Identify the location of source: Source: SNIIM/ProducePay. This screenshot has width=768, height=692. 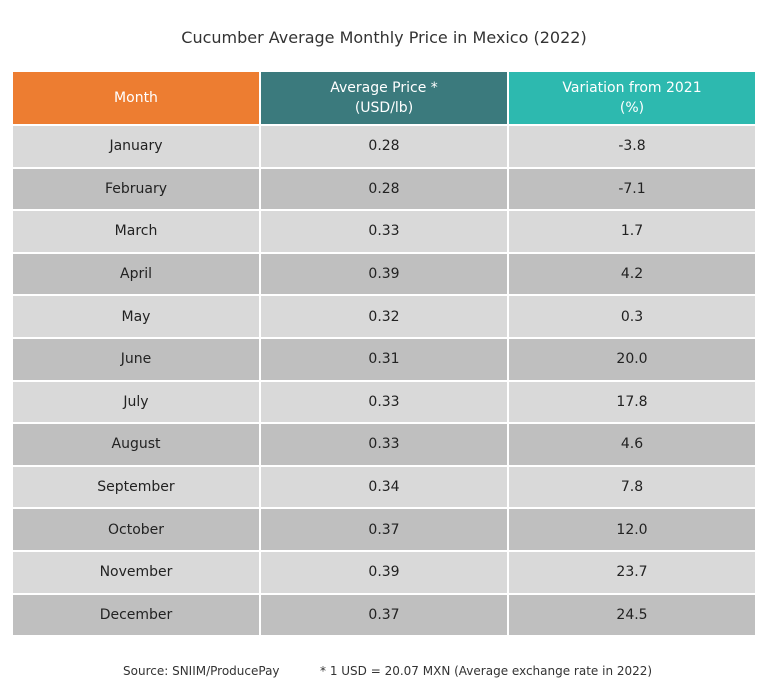
(201, 671).